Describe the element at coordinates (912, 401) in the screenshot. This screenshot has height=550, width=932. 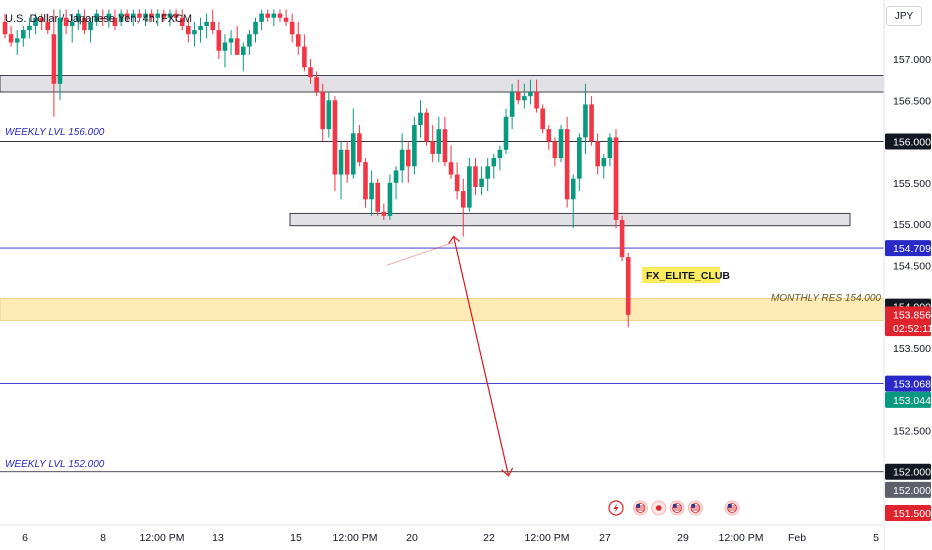
I see `svg-text: 153.044` at that location.